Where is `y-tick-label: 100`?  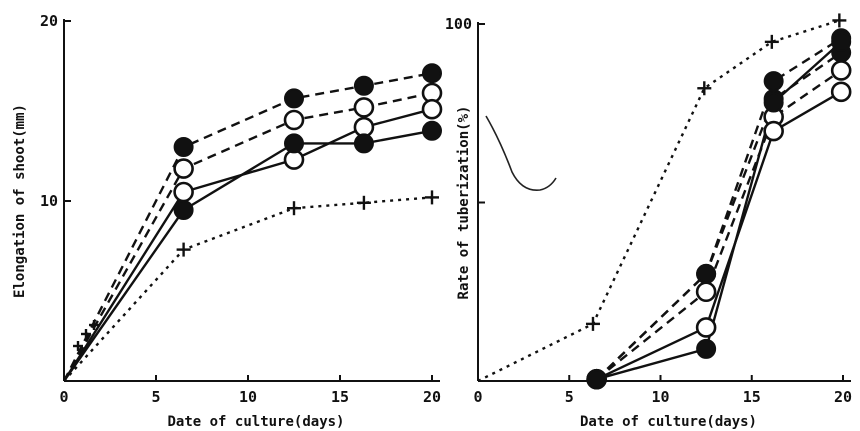 y-tick-label: 100 is located at coordinates (458, 24).